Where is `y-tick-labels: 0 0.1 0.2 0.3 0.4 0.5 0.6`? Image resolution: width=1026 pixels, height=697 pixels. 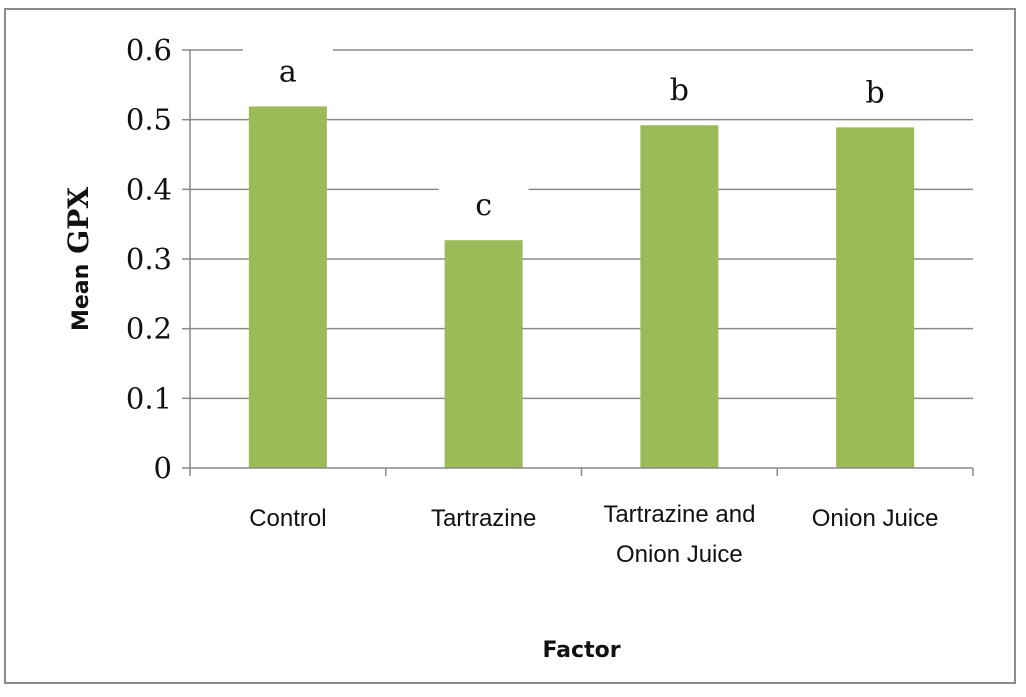 y-tick-labels: 0 0.1 0.2 0.3 0.4 0.5 0.6 is located at coordinates (149, 259).